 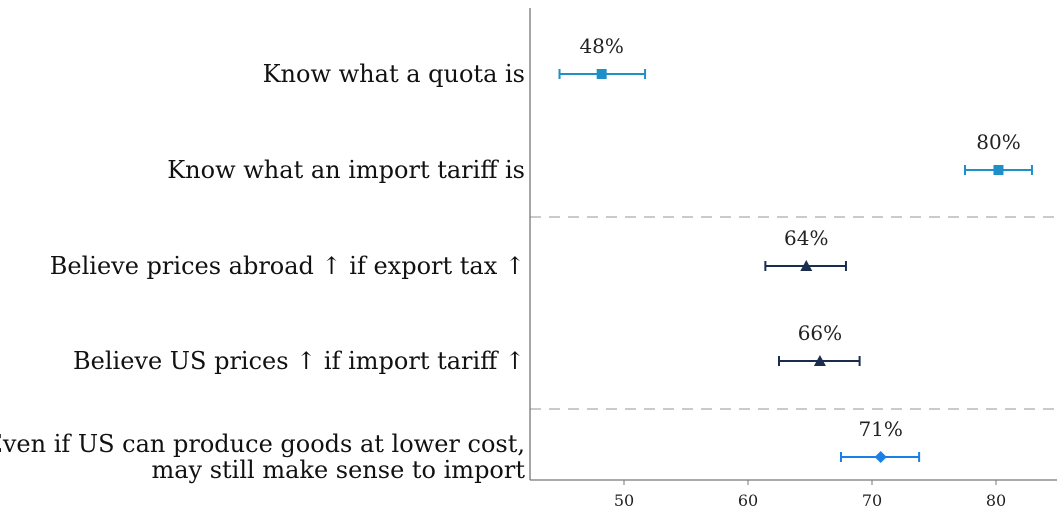 I want to click on x-tick-label: 70, so click(x=872, y=500).